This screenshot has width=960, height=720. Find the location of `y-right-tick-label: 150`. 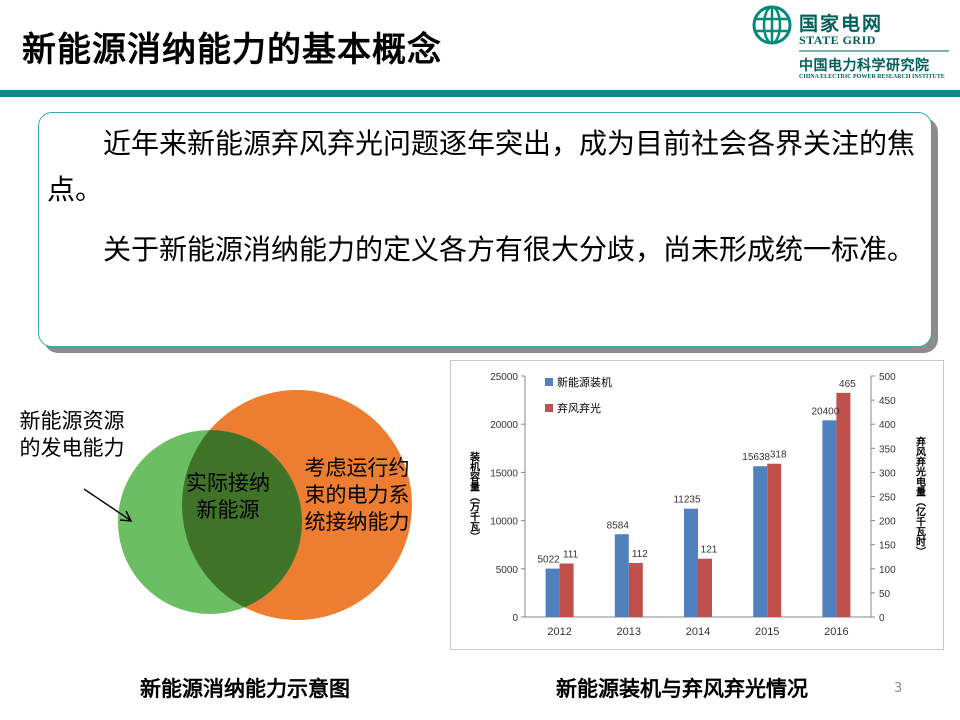

y-right-tick-label: 150 is located at coordinates (887, 546).